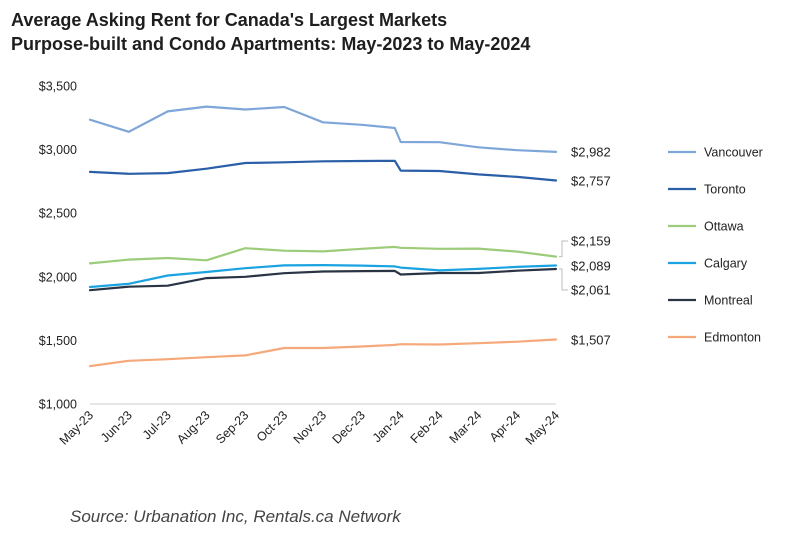 The width and height of the screenshot is (800, 536). I want to click on x-tick-label: Sep-23, so click(232, 427).